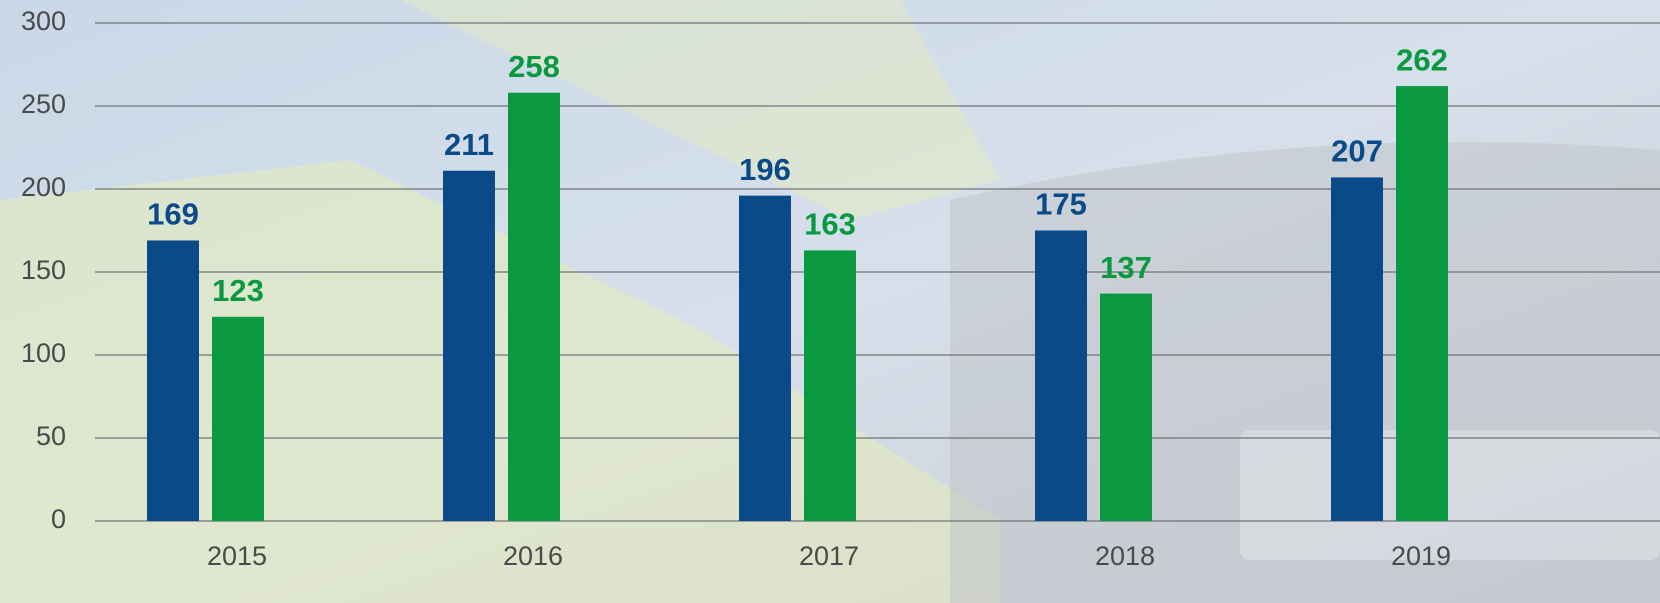 This screenshot has height=603, width=1660. Describe the element at coordinates (1061, 204) in the screenshot. I see `value-label: 175` at that location.